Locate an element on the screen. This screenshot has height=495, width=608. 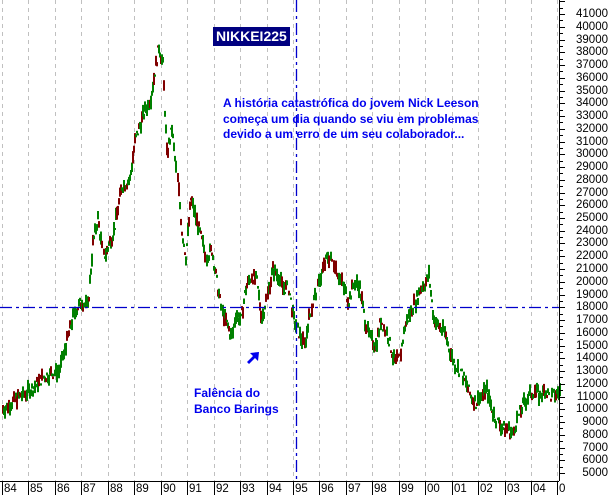
y-tick-label: 22000 is located at coordinates (592, 256).